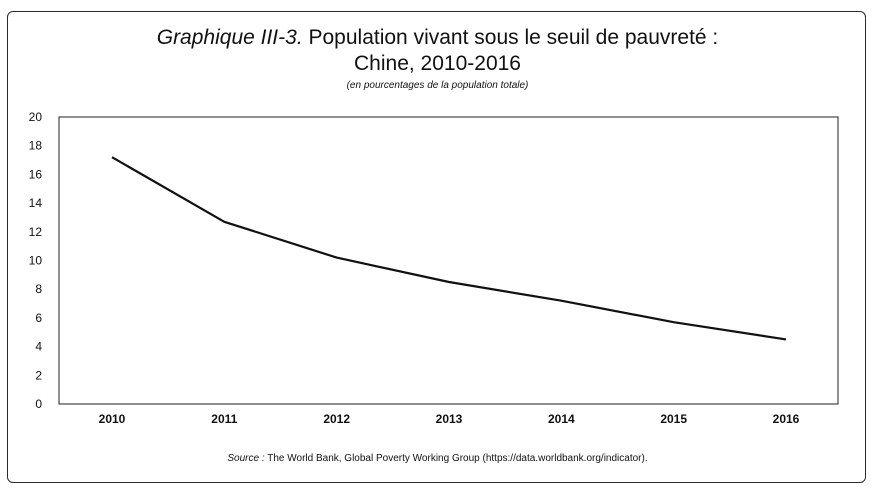  Describe the element at coordinates (36, 203) in the screenshot. I see `y-tick-label: 14` at that location.